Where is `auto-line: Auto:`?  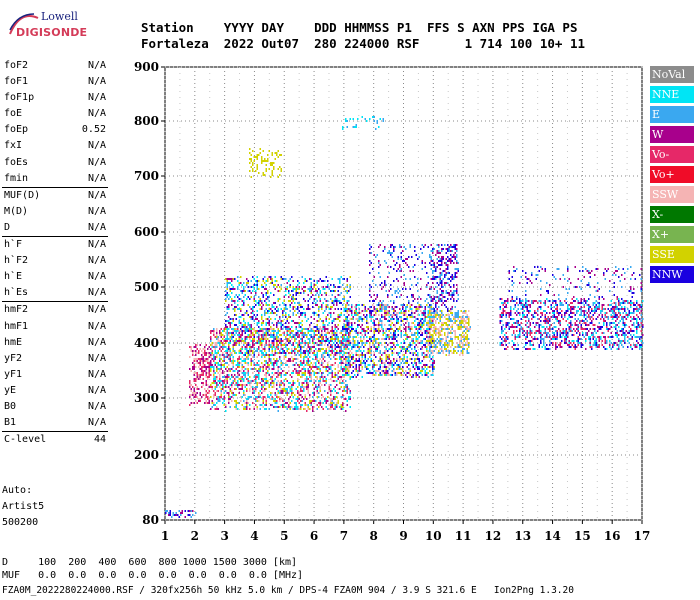 auto-line: Auto: is located at coordinates (17, 490).